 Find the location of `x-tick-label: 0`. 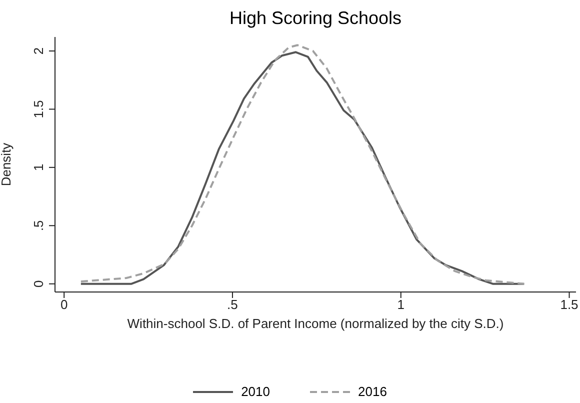

x-tick-label: 0 is located at coordinates (64, 304).